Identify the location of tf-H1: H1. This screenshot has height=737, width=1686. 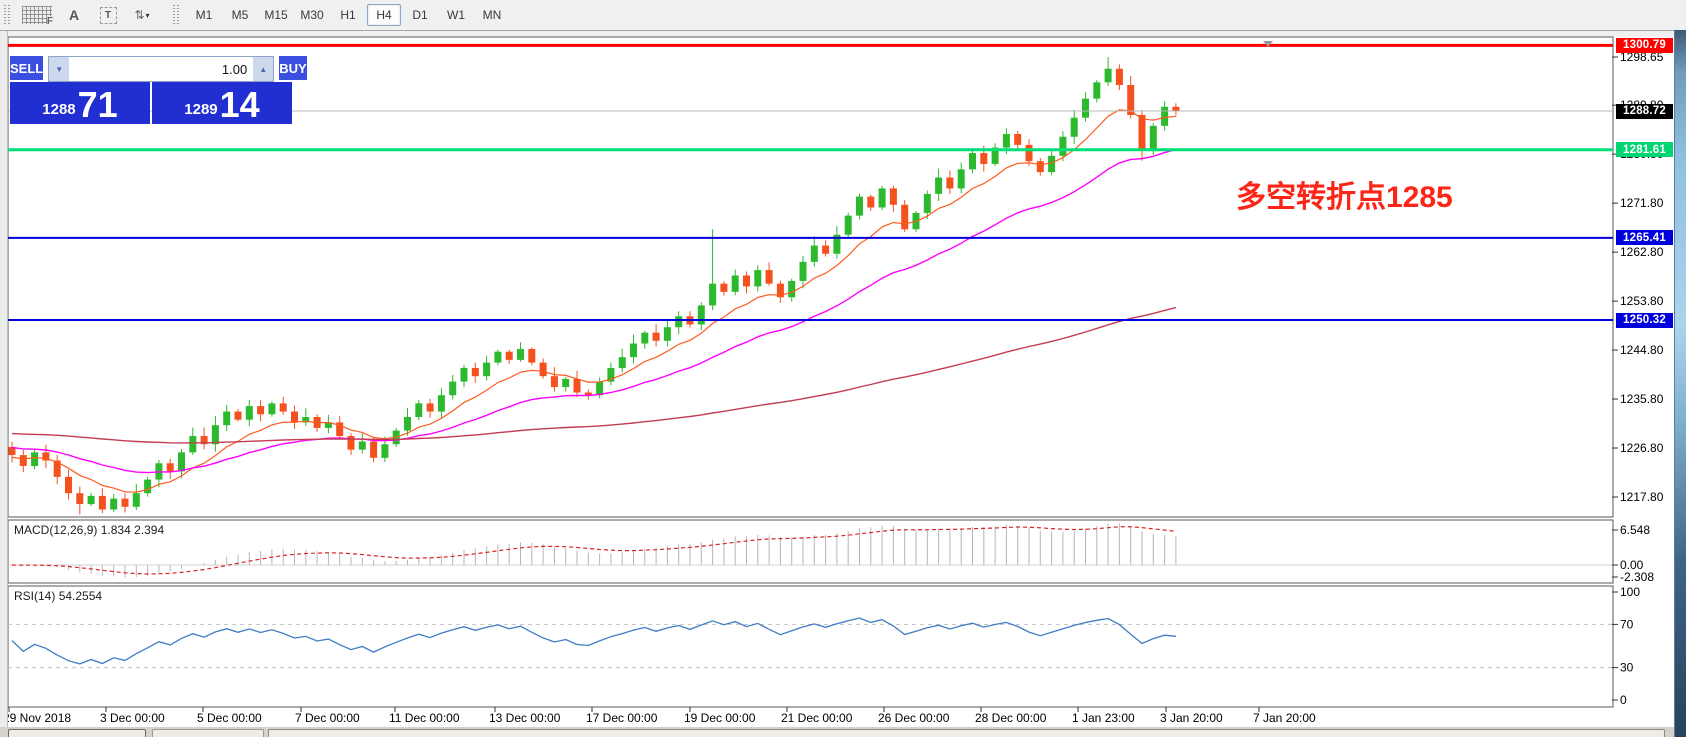
(348, 15).